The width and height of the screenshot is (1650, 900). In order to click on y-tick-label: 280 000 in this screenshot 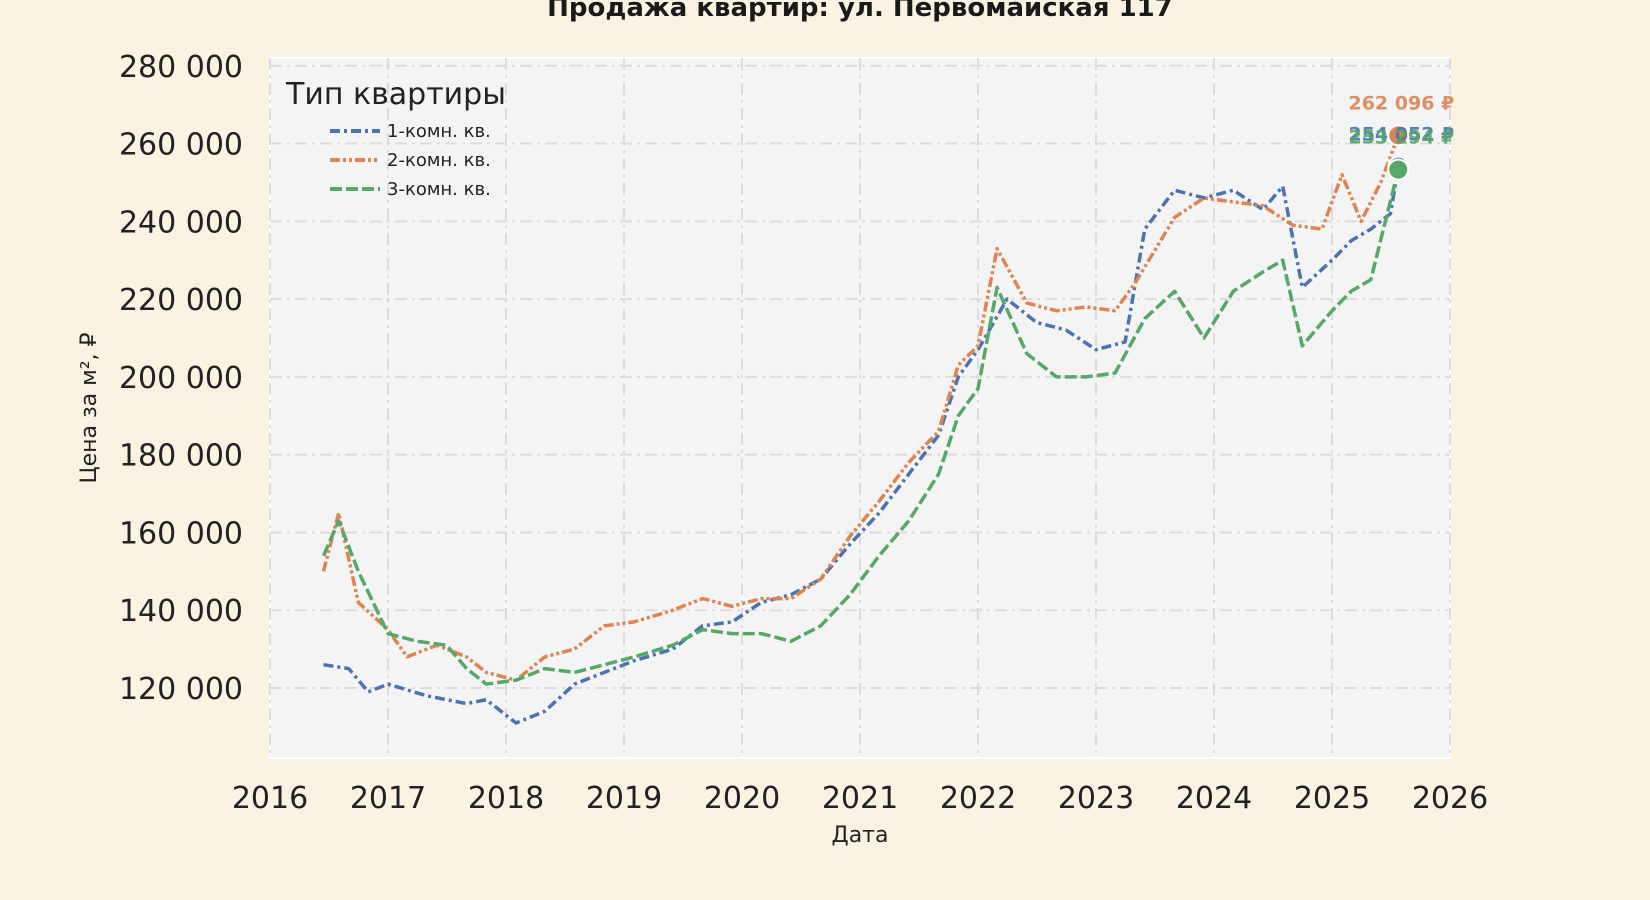, I will do `click(181, 67)`.